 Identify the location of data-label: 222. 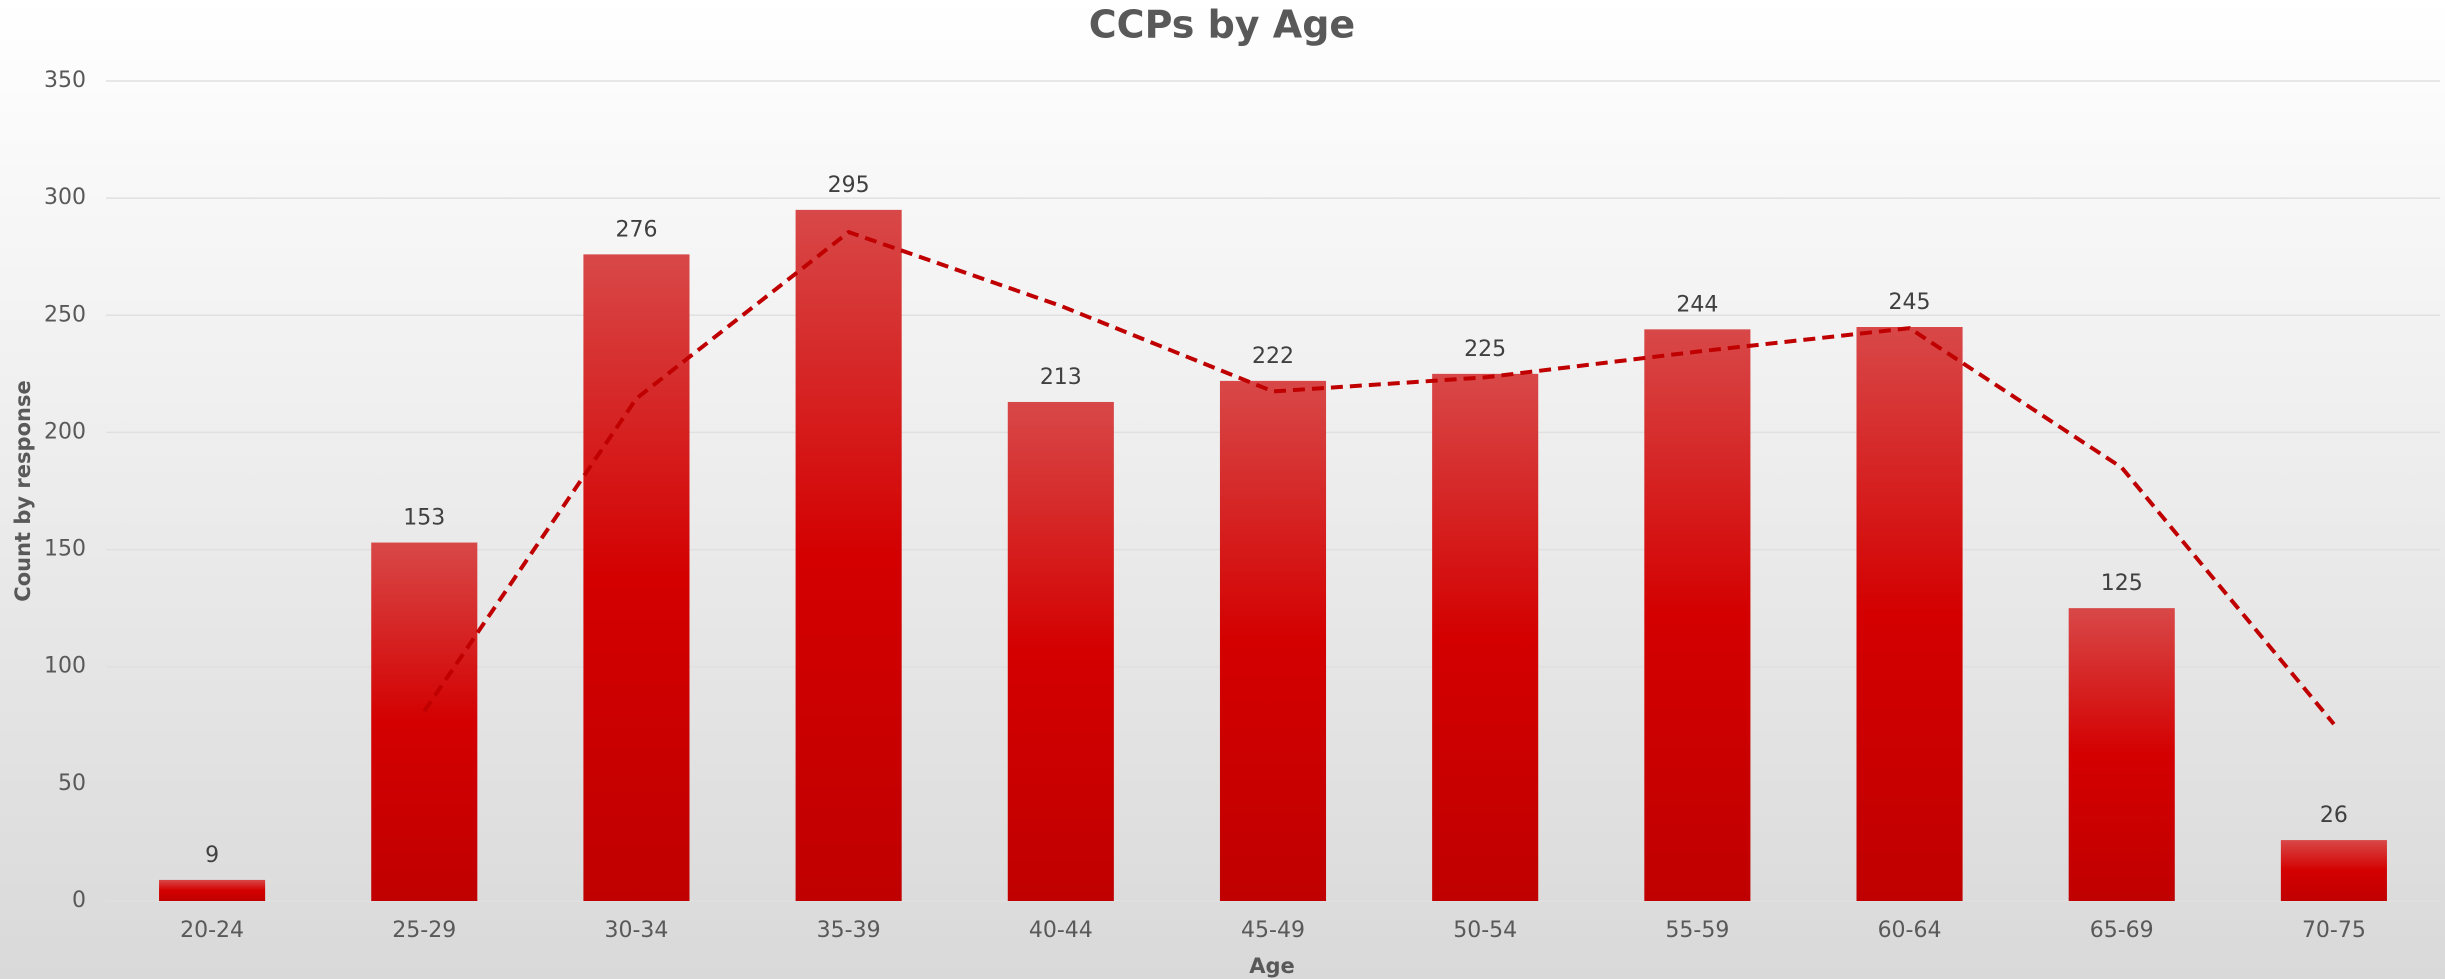
(1273, 356).